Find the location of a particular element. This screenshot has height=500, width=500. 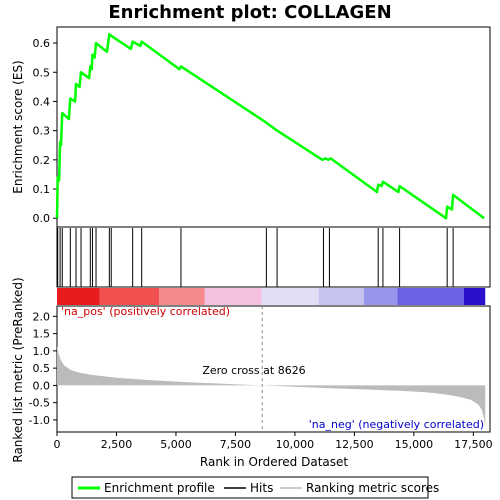

es-y-axis-label: Enrichment score (ES) is located at coordinates (18, 126).